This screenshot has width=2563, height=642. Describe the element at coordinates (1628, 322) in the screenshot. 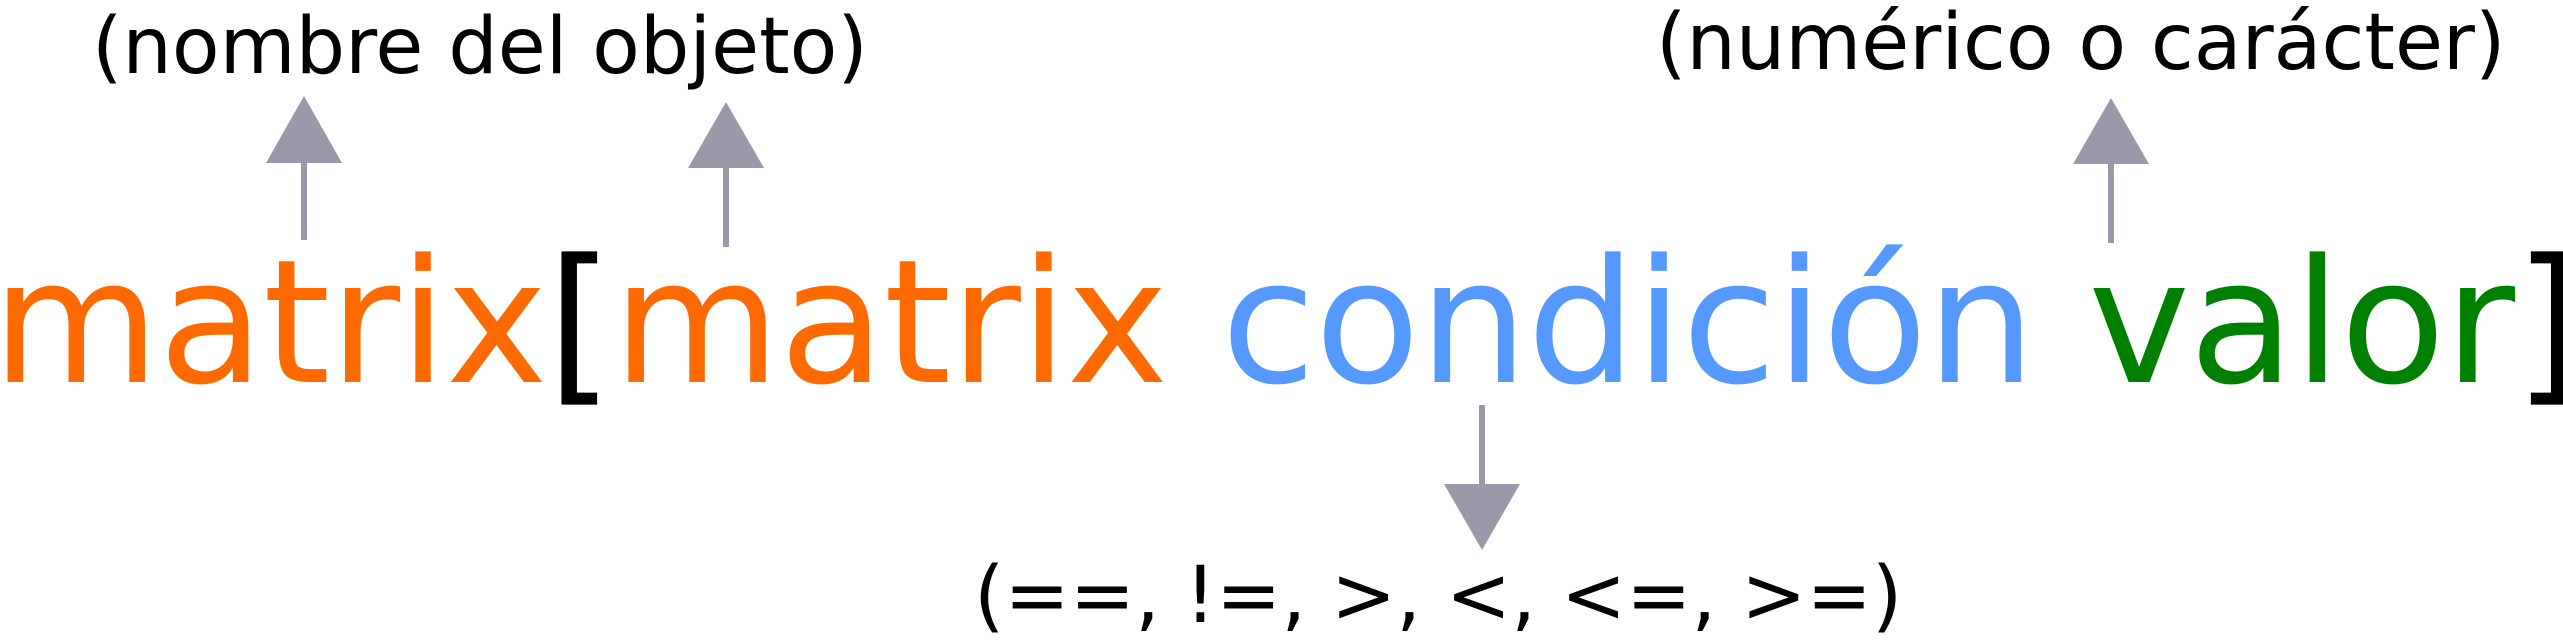

I see `expression-condition: condición` at that location.